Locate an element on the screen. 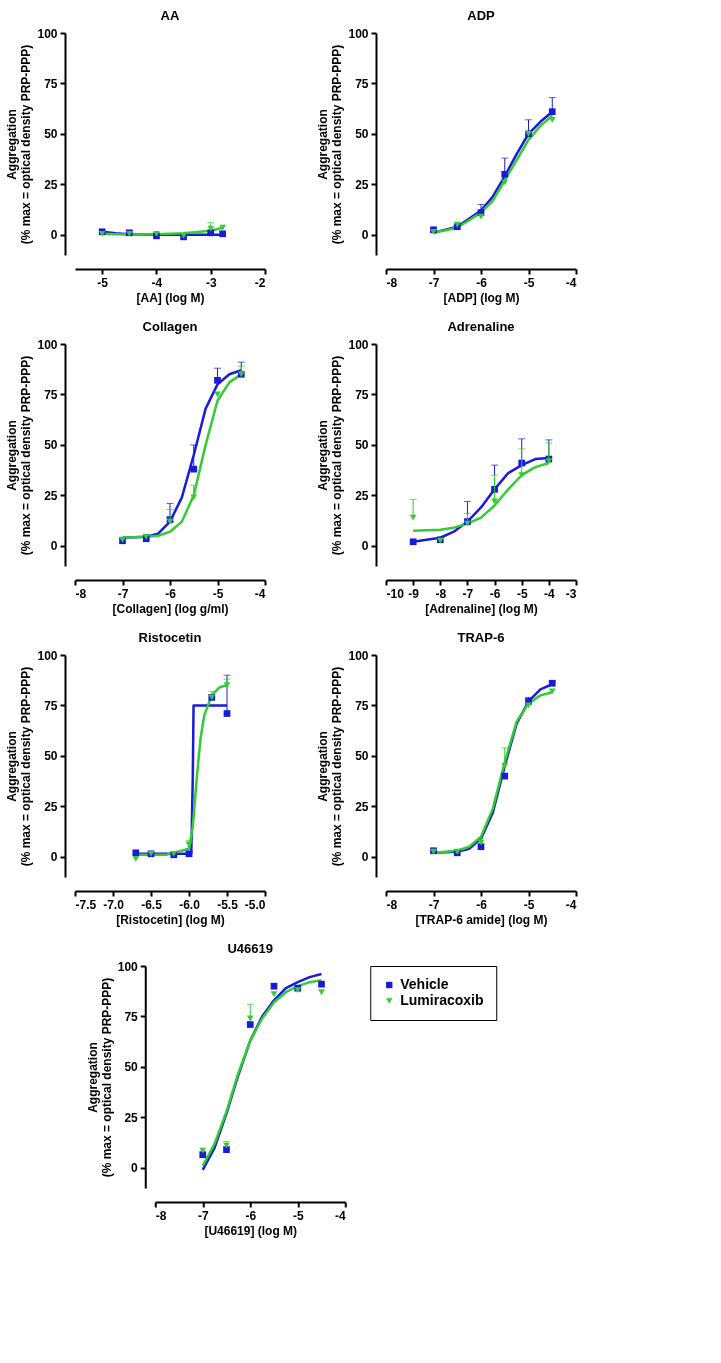 This screenshot has height=1363, width=721. x-axis-title: [U46619] (log M) is located at coordinates (251, 1230).